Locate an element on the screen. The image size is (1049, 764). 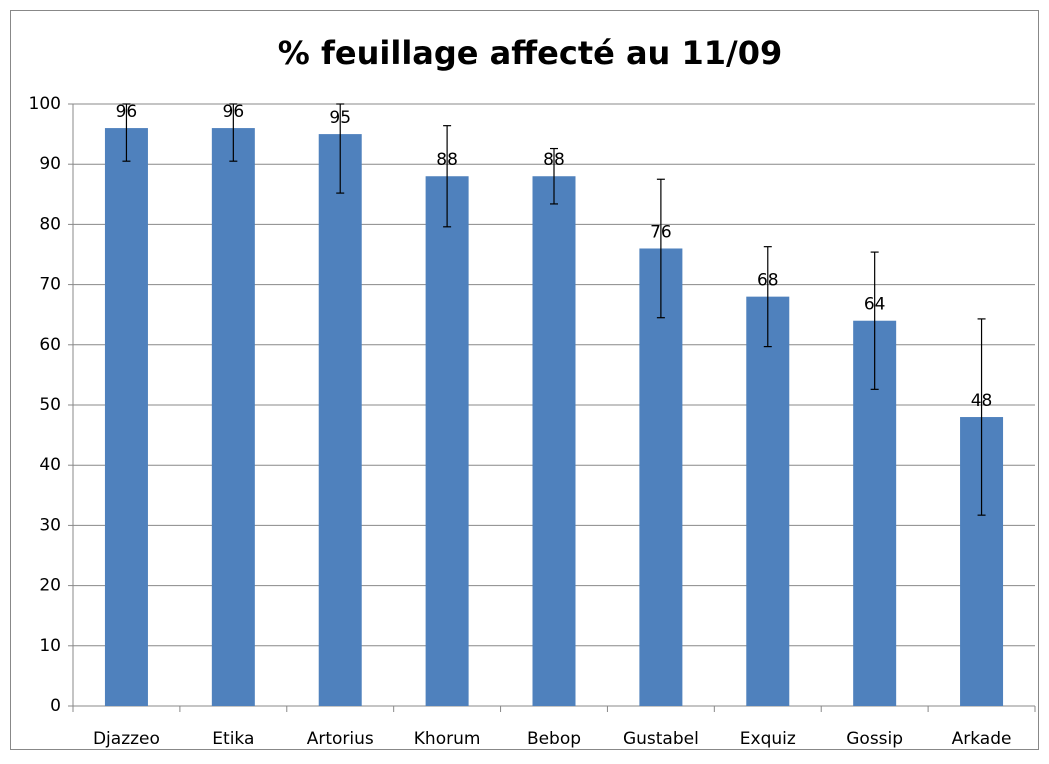
chart-title: % feuillage affecté au 11/09 is located at coordinates (530, 53).